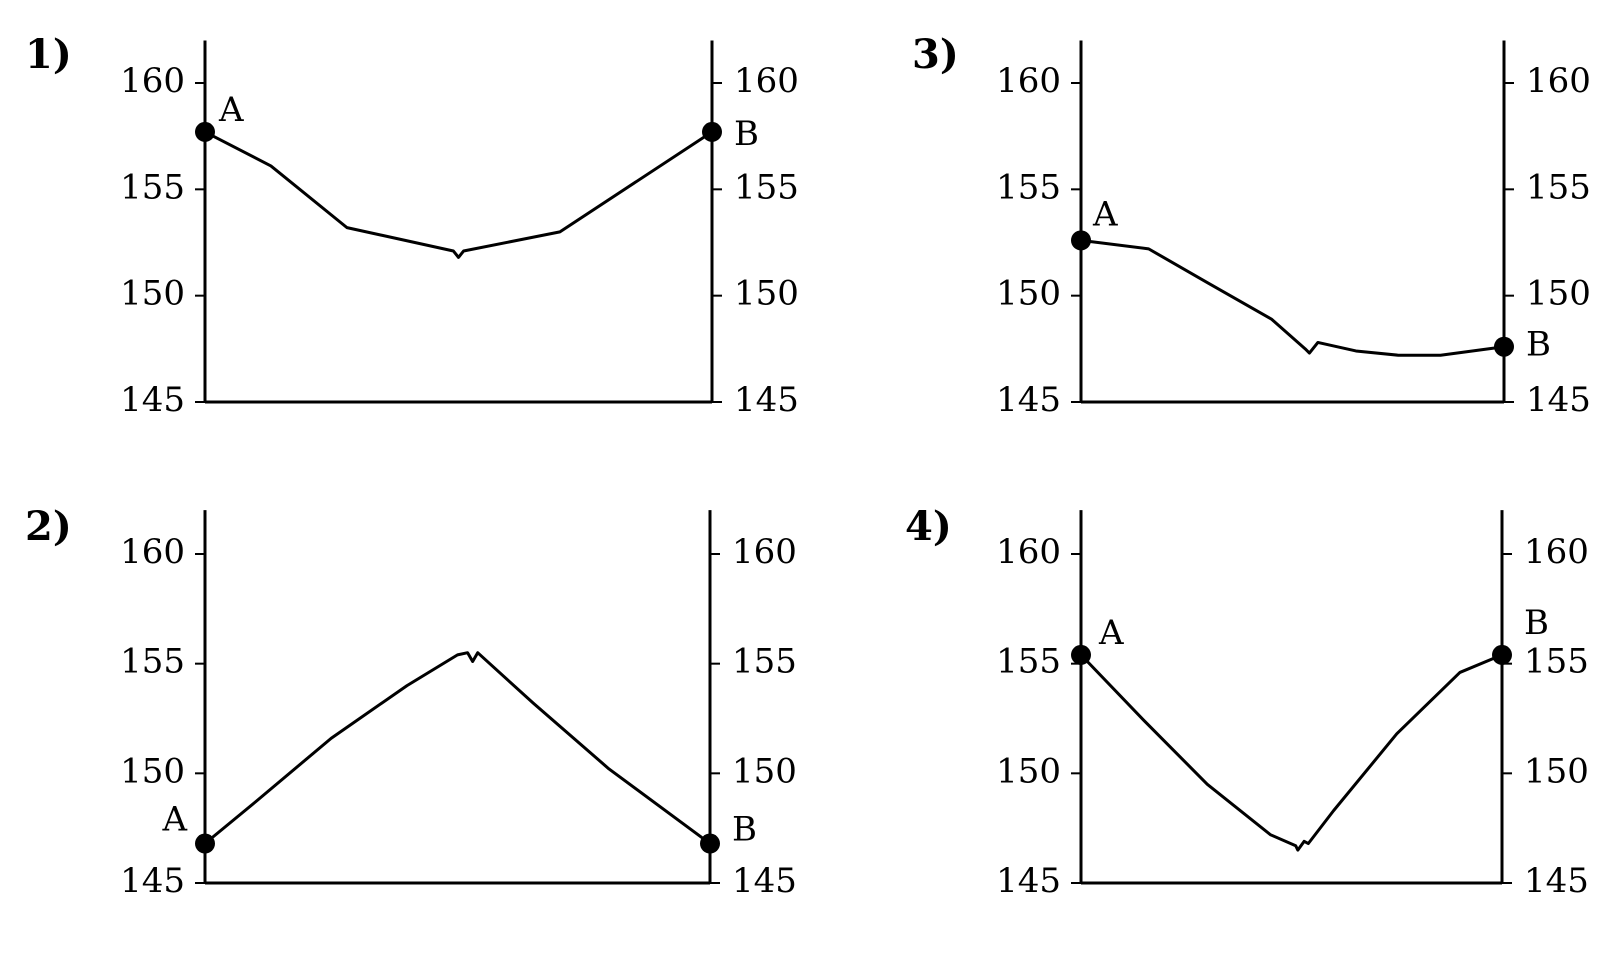 Image resolution: width=1623 pixels, height=969 pixels. I want to click on panel-label: 4), so click(928, 526).